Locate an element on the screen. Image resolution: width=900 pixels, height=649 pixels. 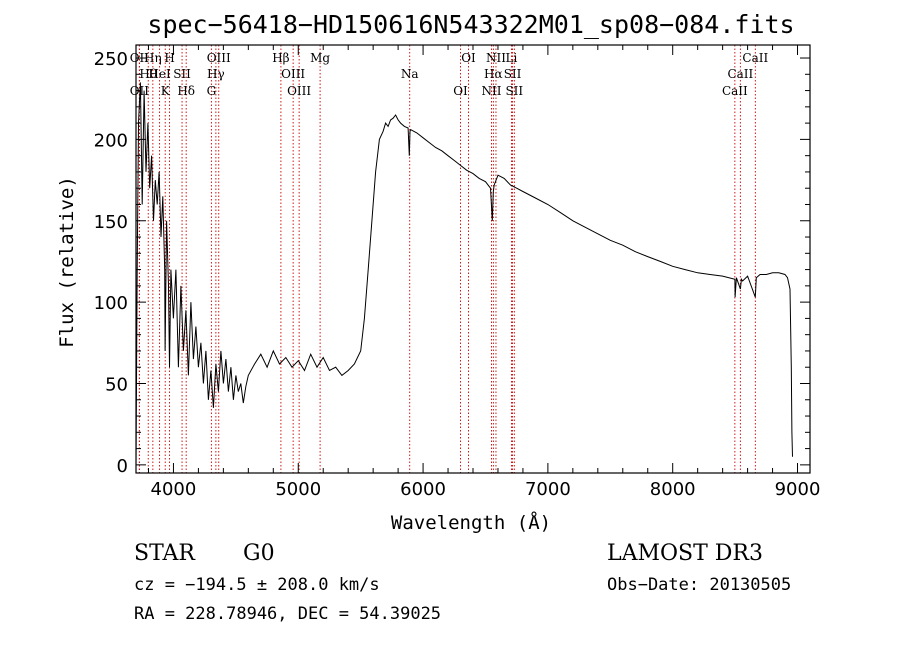
object-class: STAR is located at coordinates (165, 553).